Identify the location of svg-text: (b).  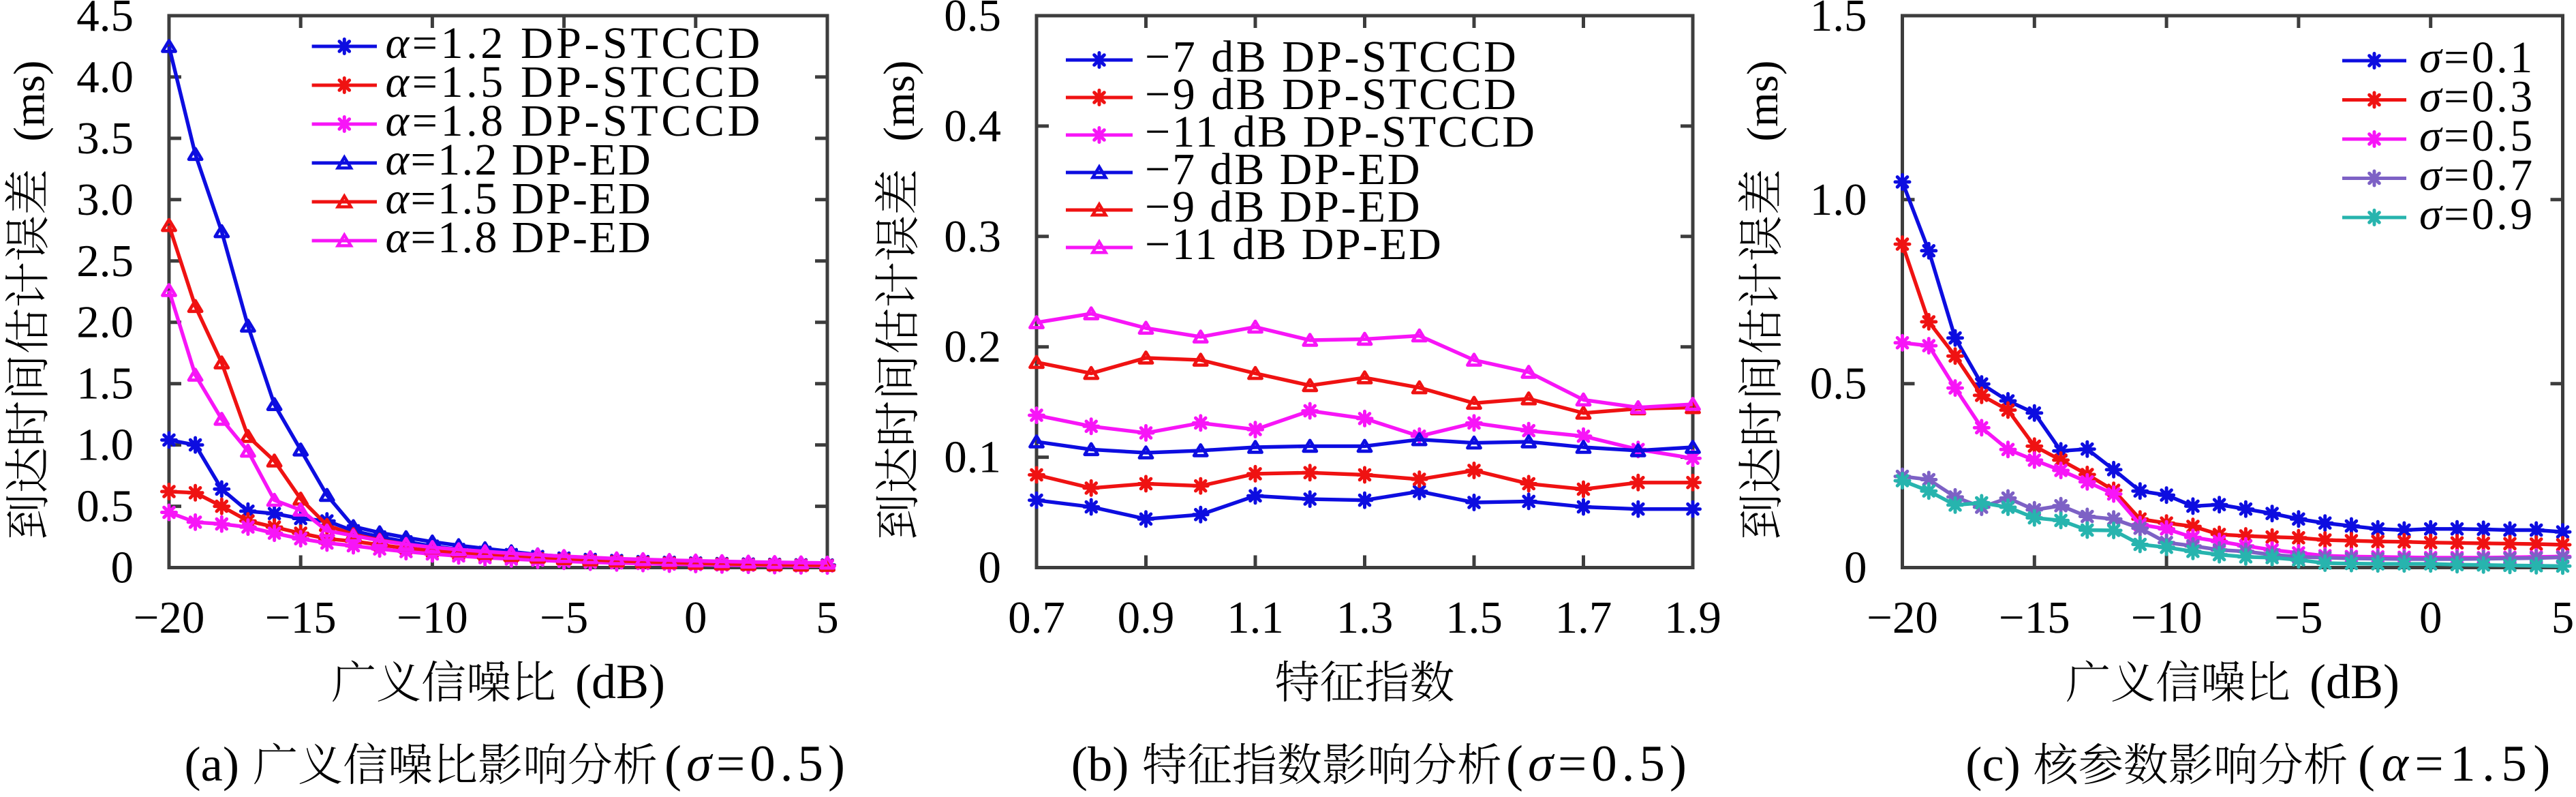
(1100, 764).